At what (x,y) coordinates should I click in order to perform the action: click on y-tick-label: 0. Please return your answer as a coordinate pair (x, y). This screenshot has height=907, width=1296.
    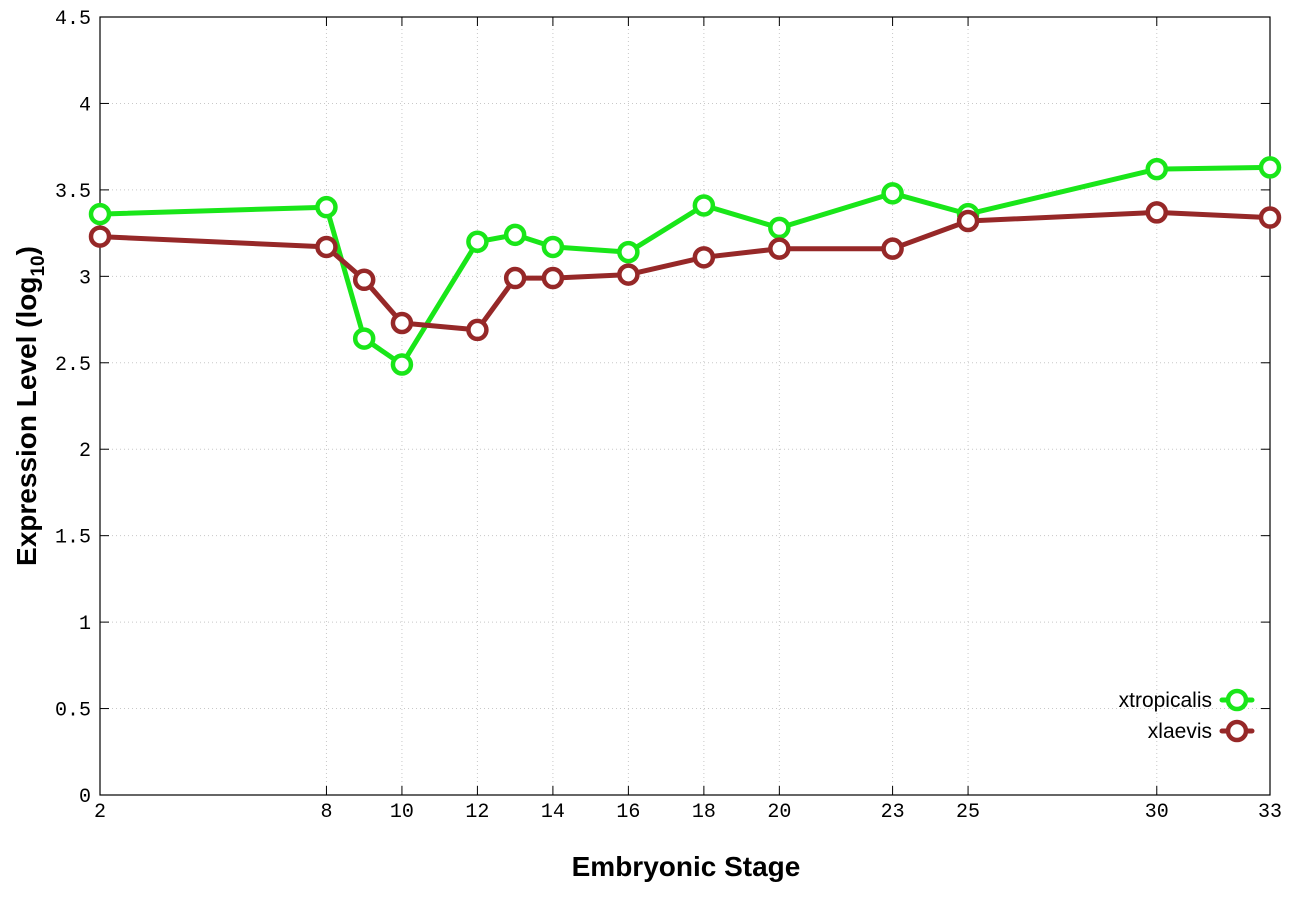
    Looking at the image, I should click on (85, 797).